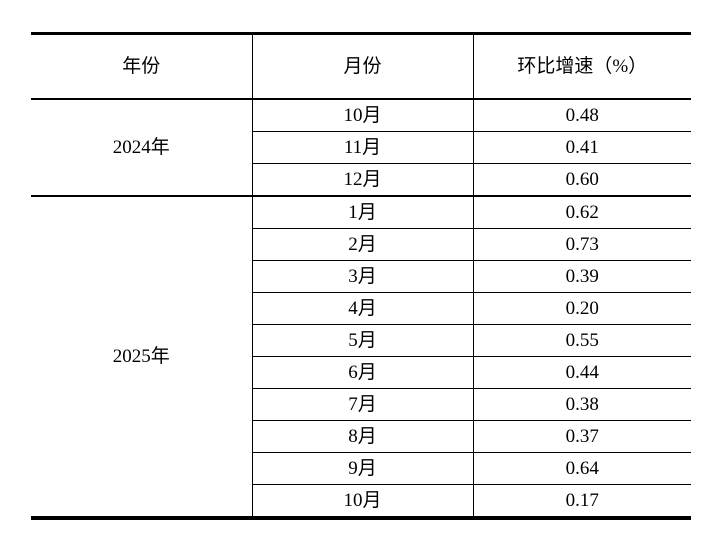 The height and width of the screenshot is (547, 720). I want to click on value-cell: 0.37, so click(581, 436).